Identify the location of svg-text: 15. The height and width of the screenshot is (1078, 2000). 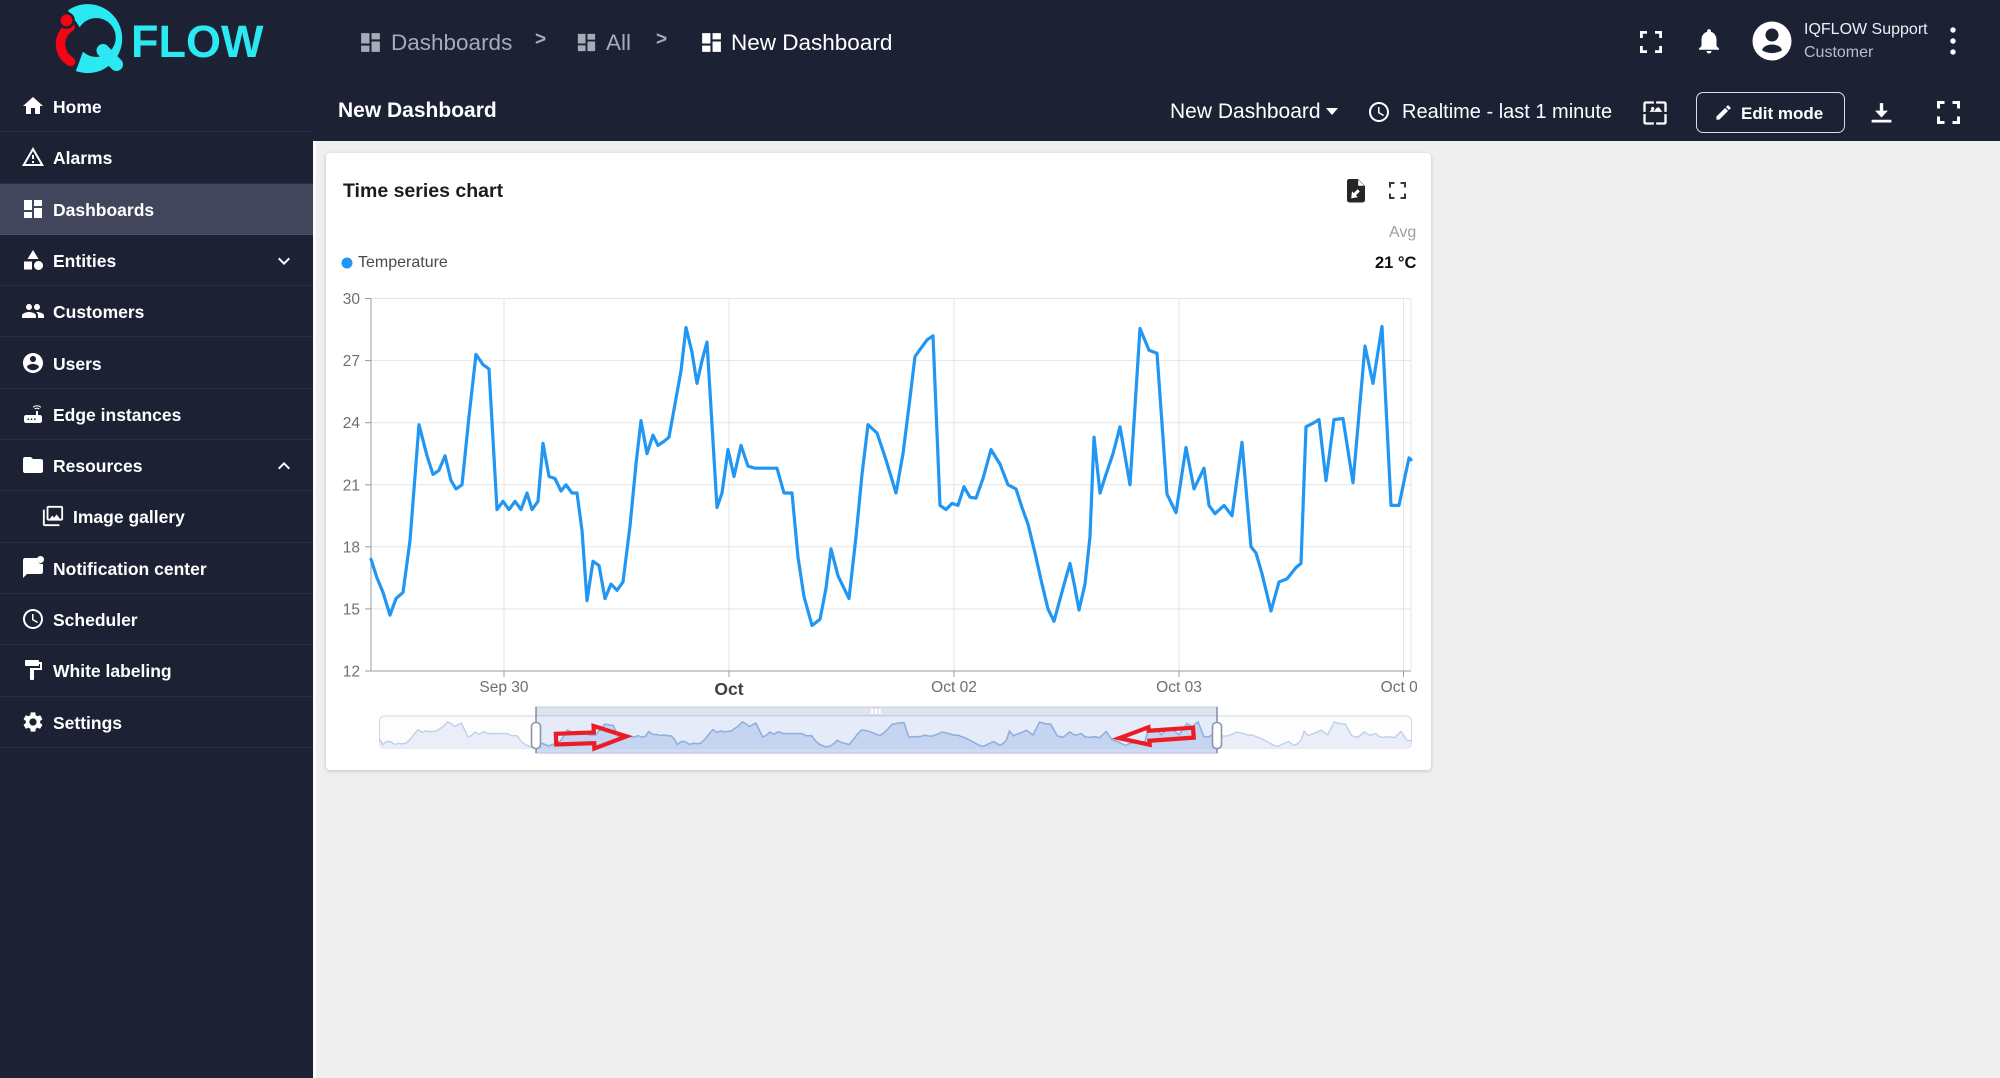
(351, 609).